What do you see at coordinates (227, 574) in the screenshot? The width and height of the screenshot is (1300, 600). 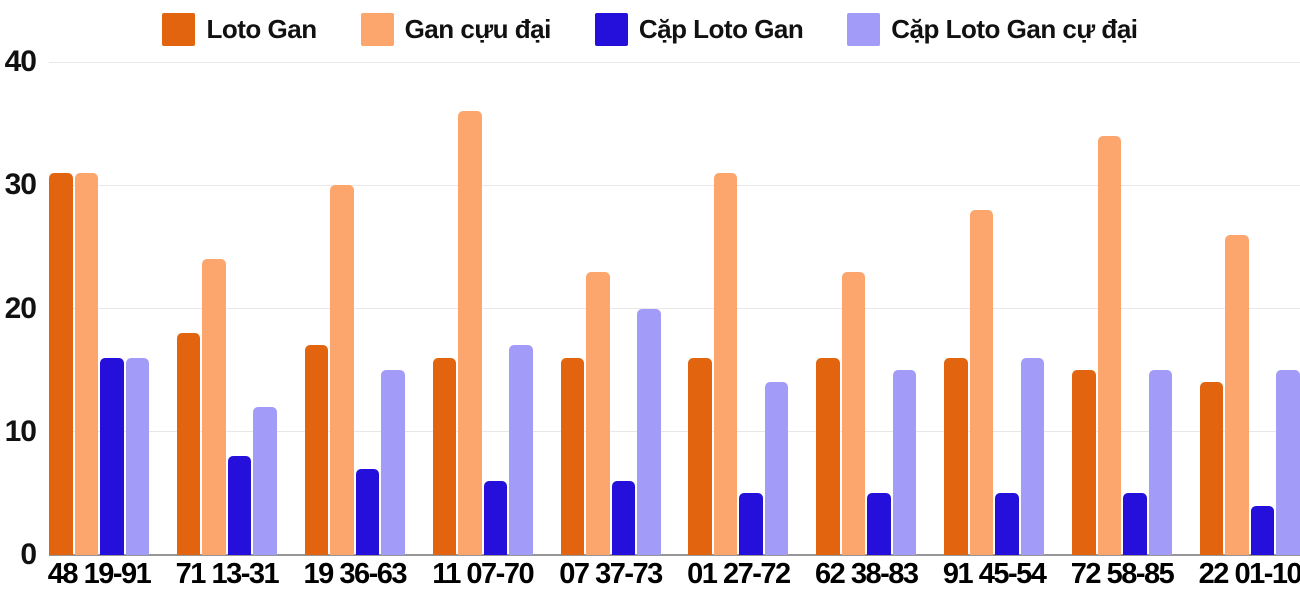 I see `x-axis-label: 71 13-31` at bounding box center [227, 574].